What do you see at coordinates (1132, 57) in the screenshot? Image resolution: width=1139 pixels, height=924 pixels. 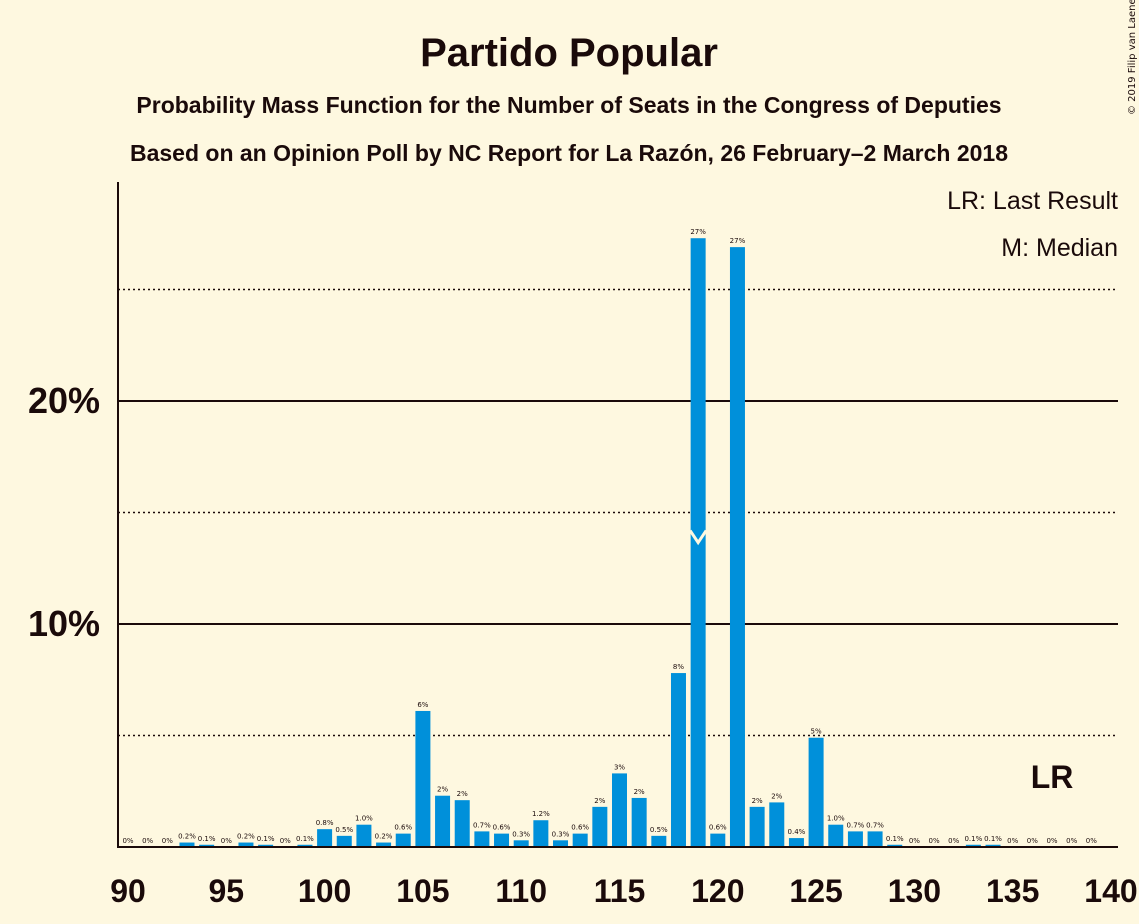 I see `copyright-text: © 2019 Filip van Laenen` at bounding box center [1132, 57].